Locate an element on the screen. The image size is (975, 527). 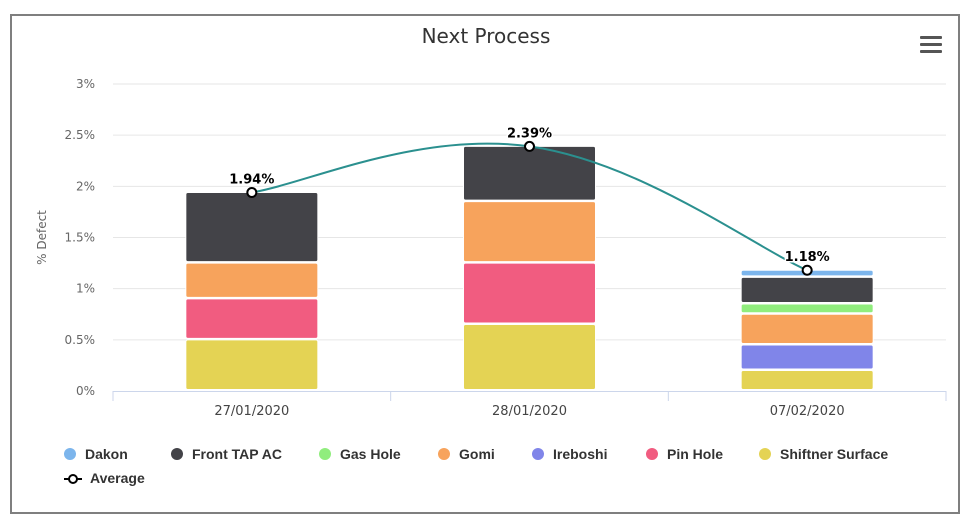
average-line-marker-icon is located at coordinates (73, 479).